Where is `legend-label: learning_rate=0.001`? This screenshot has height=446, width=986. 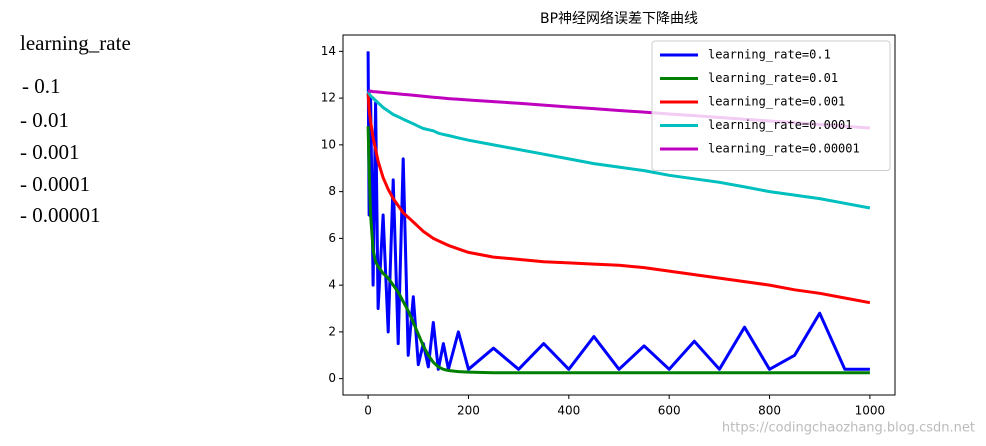
legend-label: learning_rate=0.001 is located at coordinates (776, 102).